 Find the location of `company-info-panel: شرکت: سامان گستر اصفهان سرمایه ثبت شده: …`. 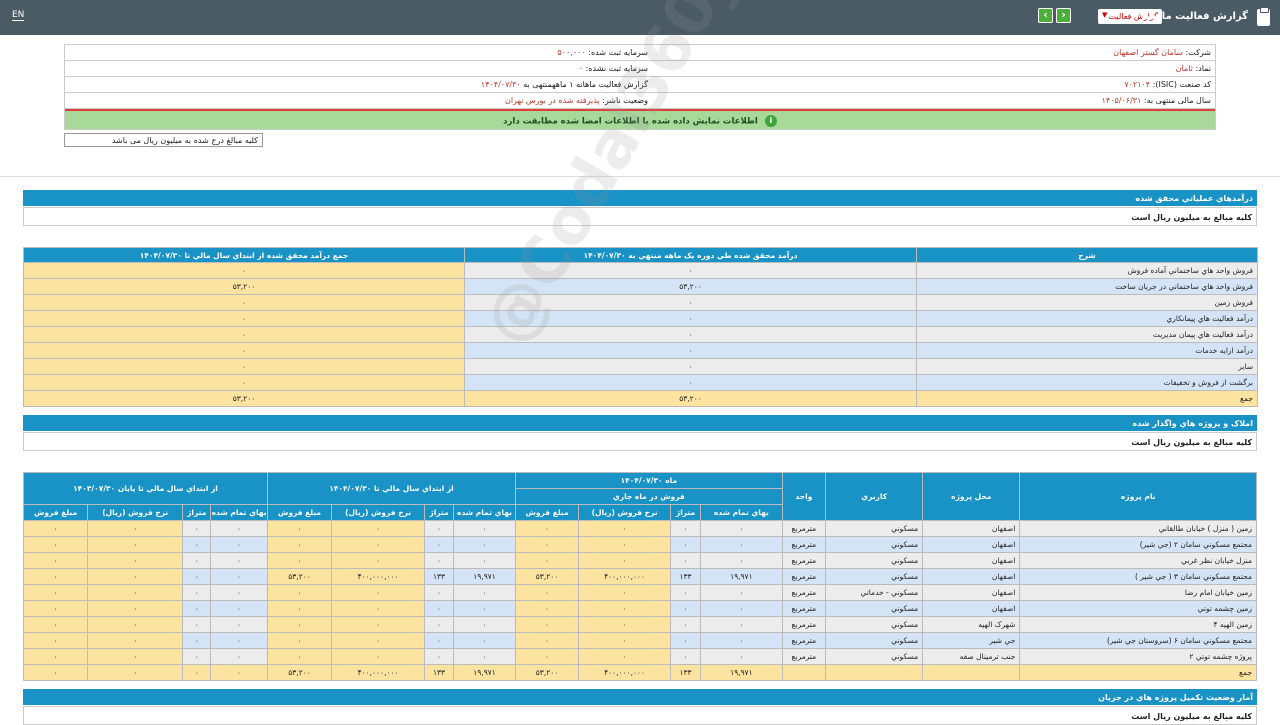

company-info-panel: شرکت: سامان گستر اصفهان سرمایه ثبت شده: … is located at coordinates (640, 87).